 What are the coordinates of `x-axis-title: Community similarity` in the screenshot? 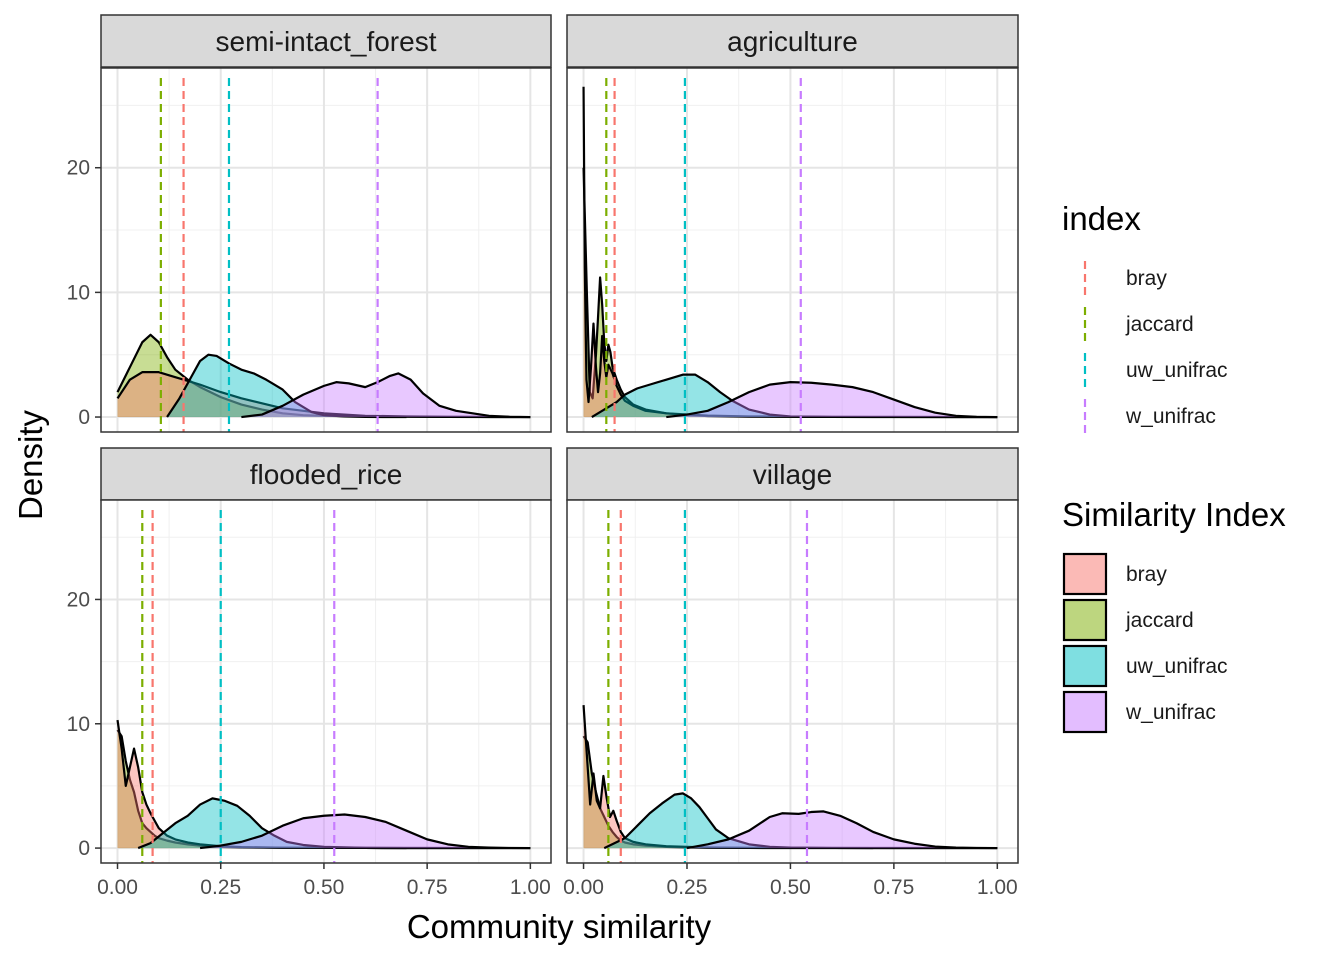 It's located at (559, 926).